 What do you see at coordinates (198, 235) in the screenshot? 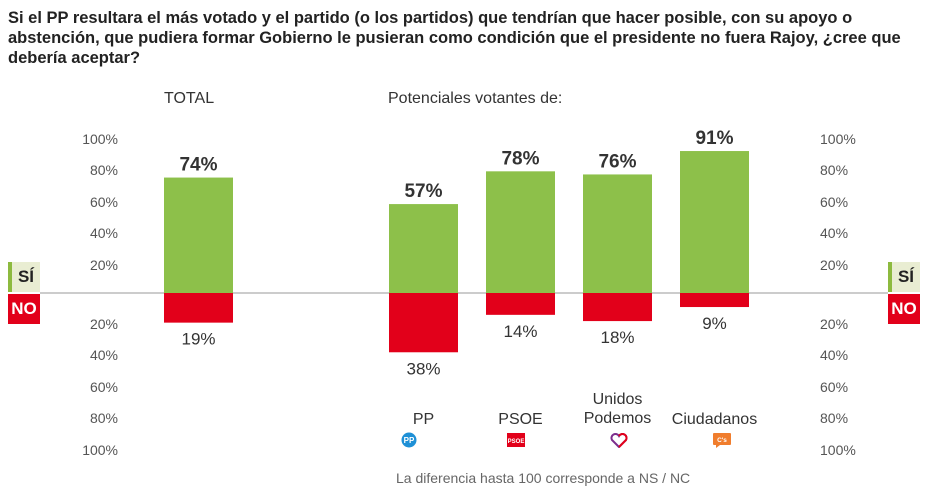
I see `bar-yes-total` at bounding box center [198, 235].